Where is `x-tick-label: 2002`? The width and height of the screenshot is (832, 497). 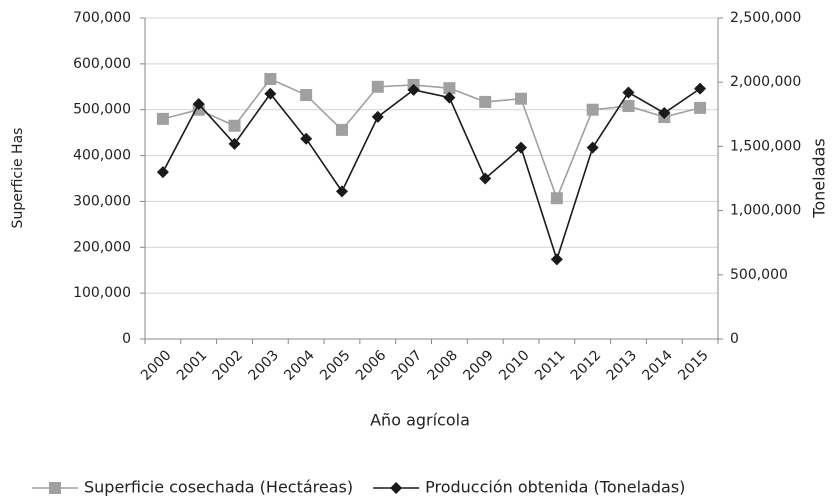 x-tick-label: 2002 is located at coordinates (228, 365).